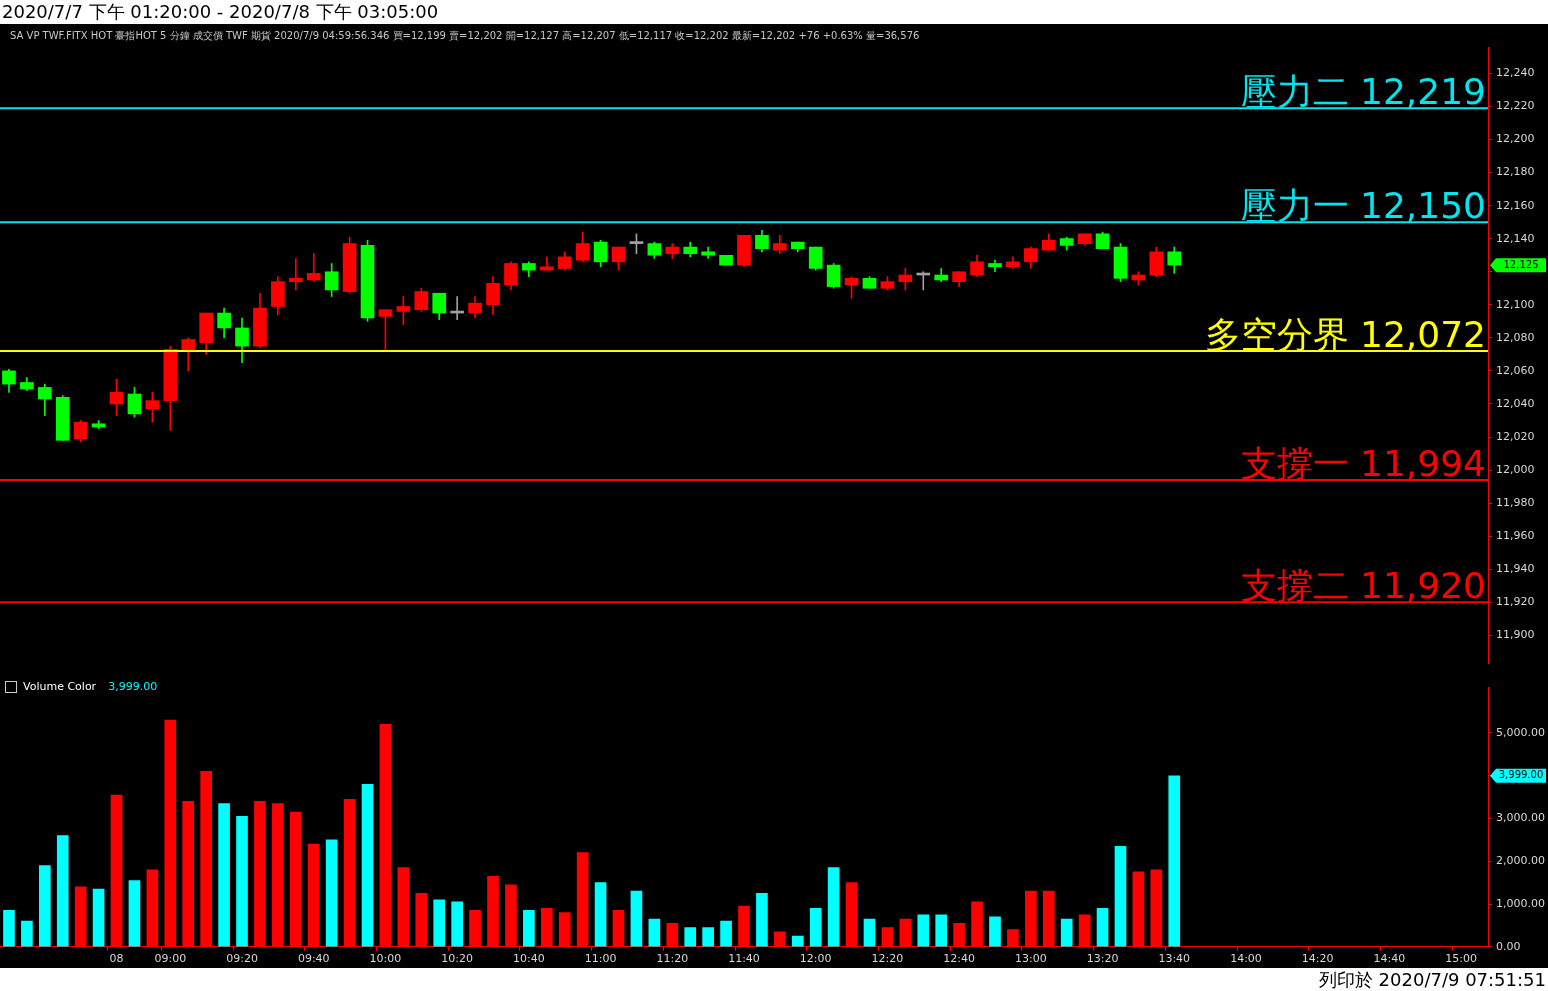  I want to click on text: 列印於 2020/7/9 07:51:51, so click(774, 979).